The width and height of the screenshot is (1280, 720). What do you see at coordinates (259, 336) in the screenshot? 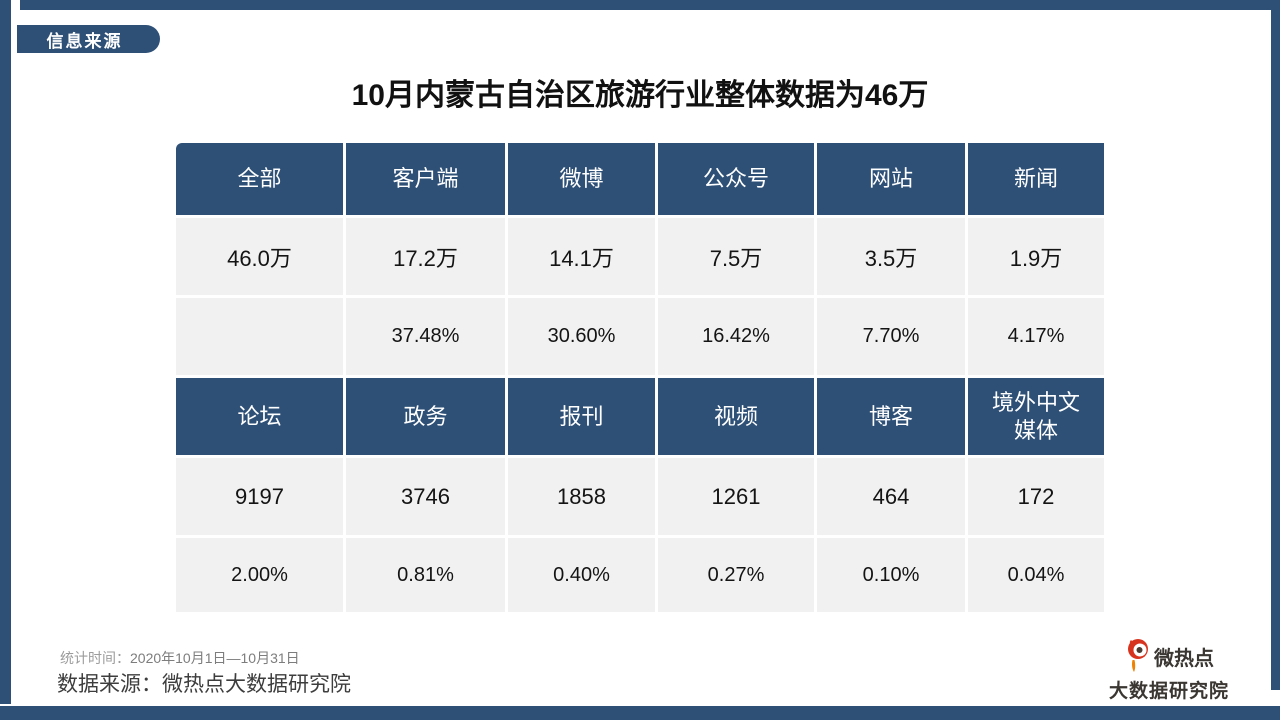
I see `table-percent-cell` at bounding box center [259, 336].